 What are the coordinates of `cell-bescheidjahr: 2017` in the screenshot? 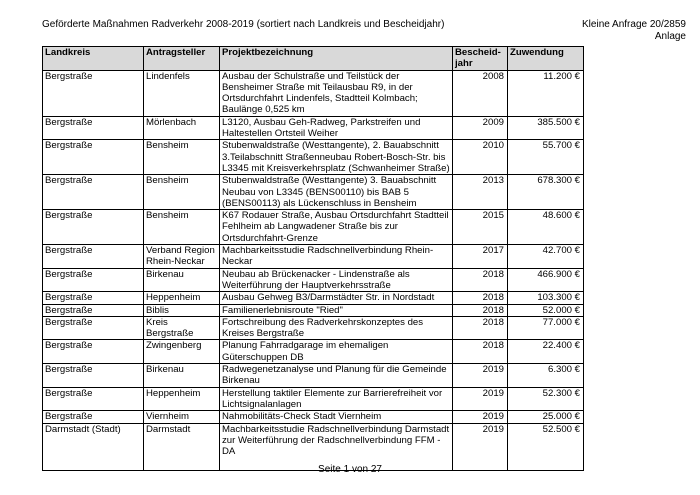 It's located at (480, 256).